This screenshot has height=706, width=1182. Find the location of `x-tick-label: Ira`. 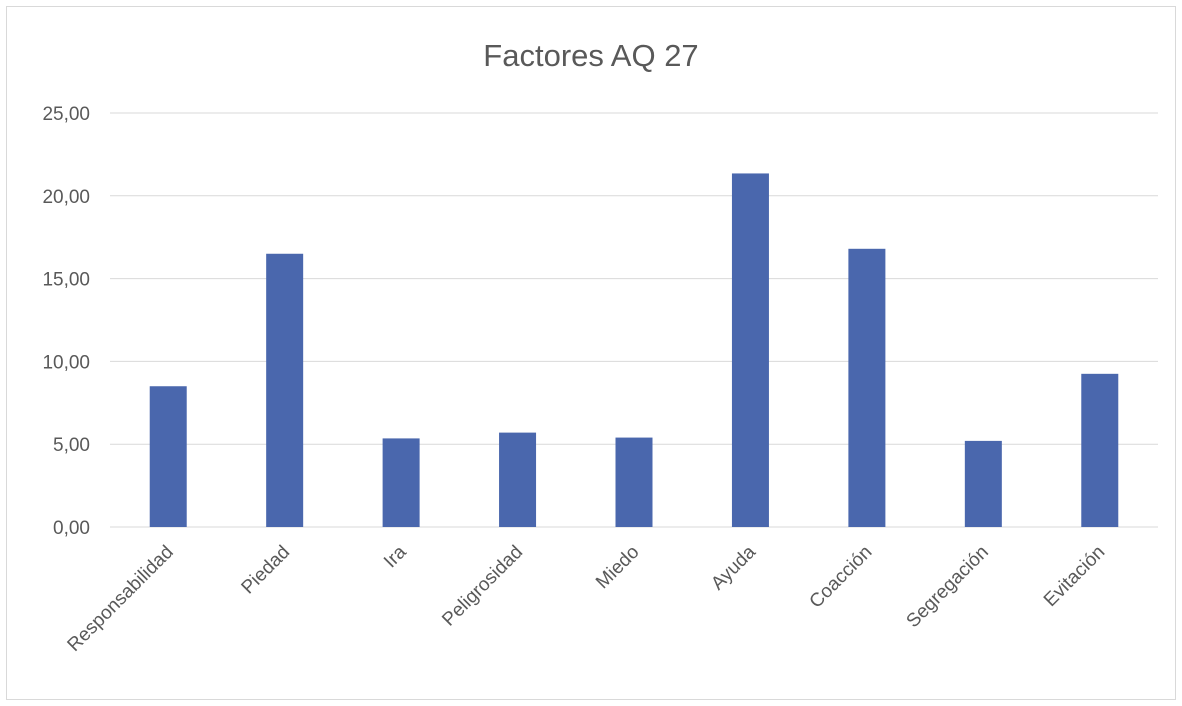

x-tick-label: Ira is located at coordinates (395, 556).